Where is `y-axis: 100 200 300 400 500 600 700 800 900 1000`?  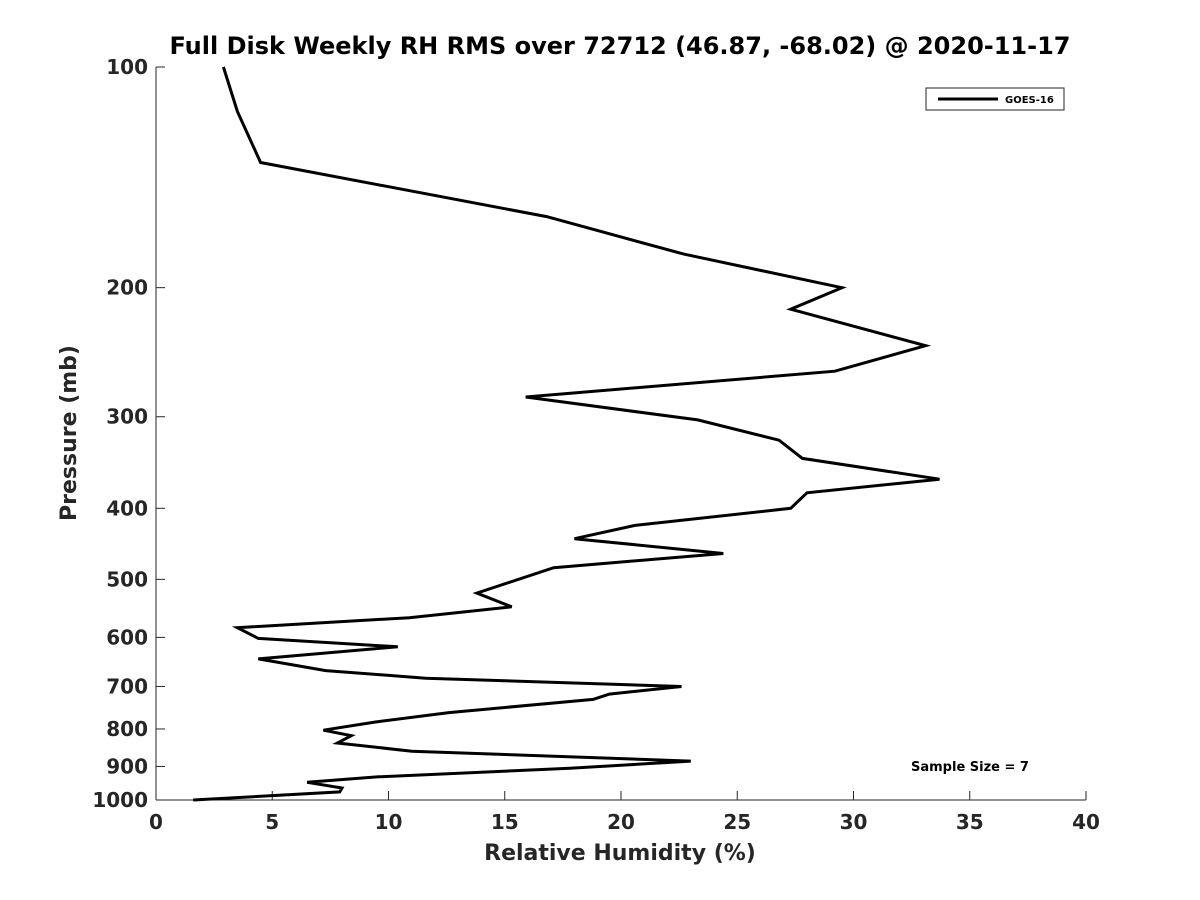
y-axis: 100 200 300 400 500 600 700 800 900 1000 is located at coordinates (128, 433).